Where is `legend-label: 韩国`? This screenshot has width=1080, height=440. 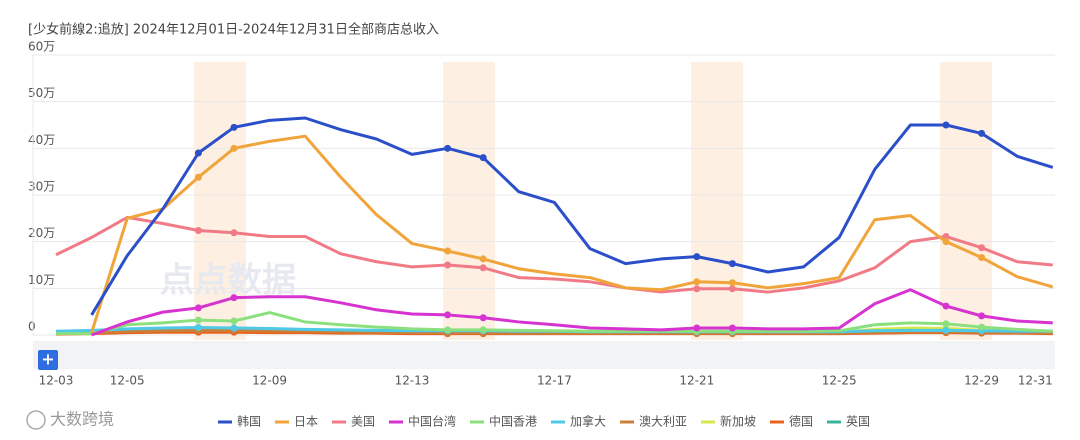
legend-label: 韩国 is located at coordinates (249, 421).